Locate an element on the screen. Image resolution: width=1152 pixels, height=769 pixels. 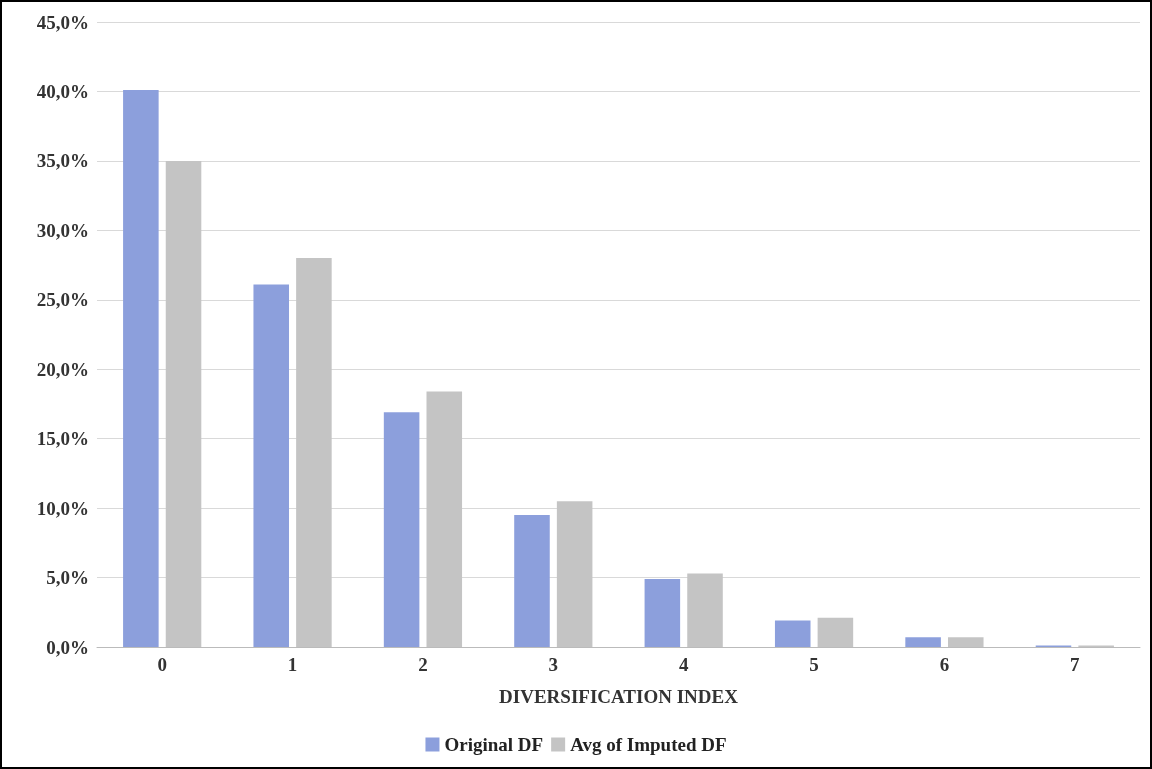
x-tick-label: 4 is located at coordinates (683, 664).